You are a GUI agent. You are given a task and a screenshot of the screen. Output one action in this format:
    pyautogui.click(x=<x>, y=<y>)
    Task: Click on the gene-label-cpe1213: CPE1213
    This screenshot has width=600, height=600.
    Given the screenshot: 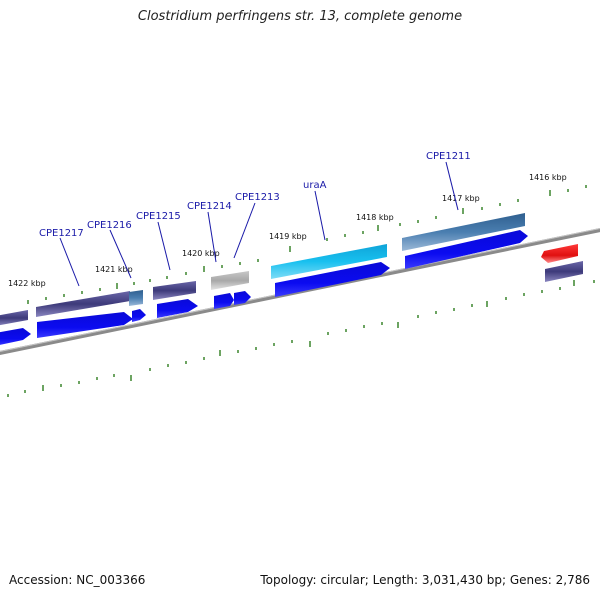 What is the action you would take?
    pyautogui.click(x=257, y=197)
    